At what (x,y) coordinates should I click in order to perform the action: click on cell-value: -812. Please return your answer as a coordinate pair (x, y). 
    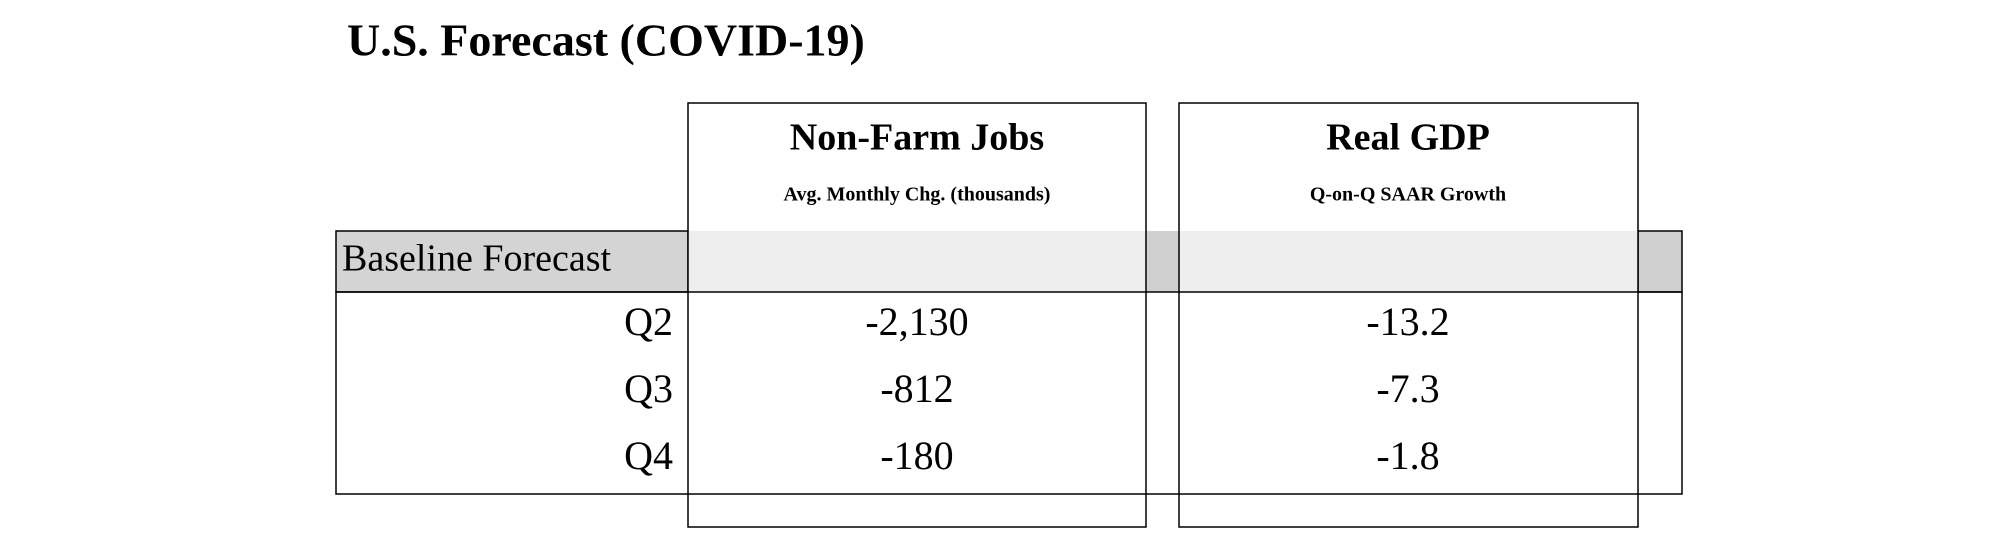
    Looking at the image, I should click on (916, 388).